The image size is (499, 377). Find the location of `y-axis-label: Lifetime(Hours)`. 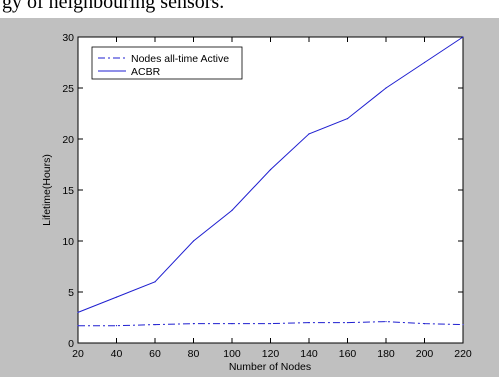

y-axis-label: Lifetime(Hours) is located at coordinates (47, 190).